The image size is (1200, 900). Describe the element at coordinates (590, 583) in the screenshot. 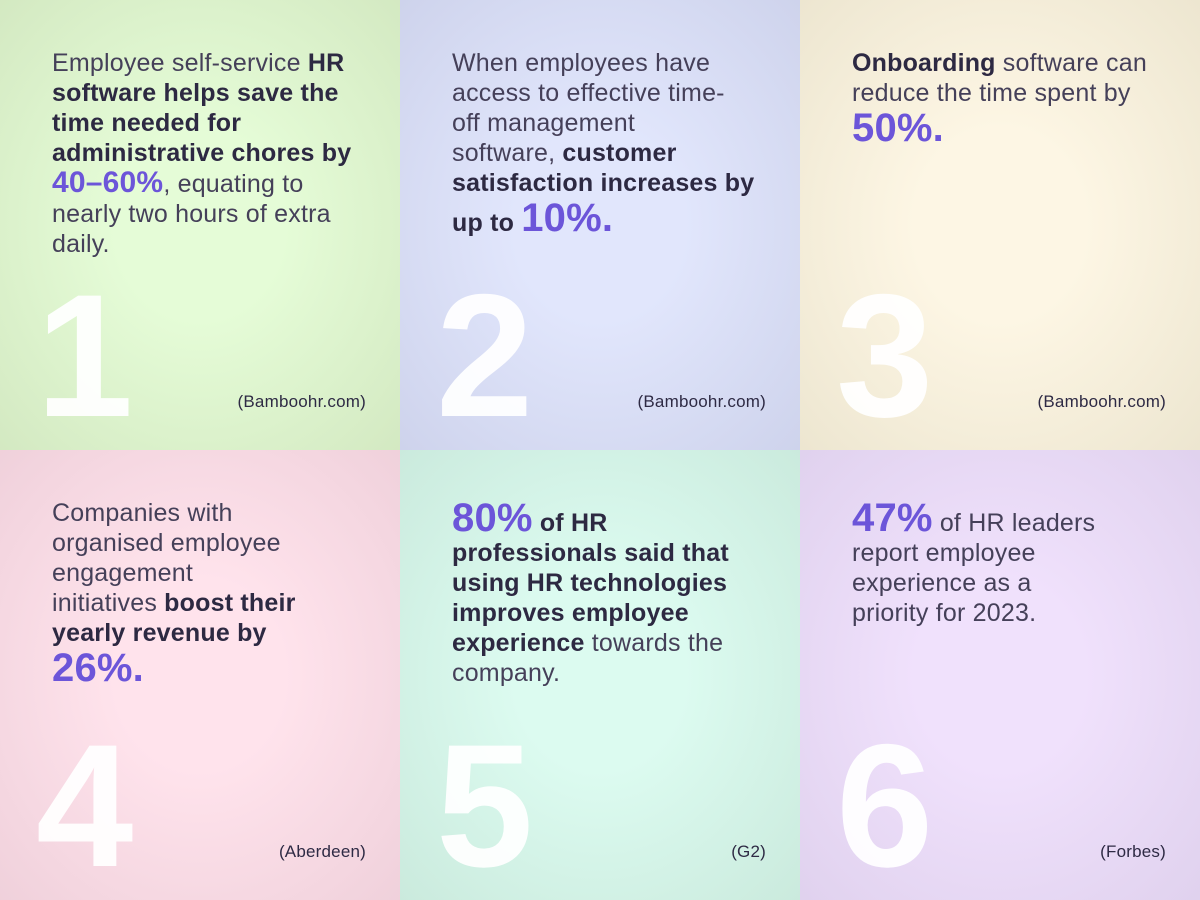

I see `stat-text-segment: using HR technologies` at that location.